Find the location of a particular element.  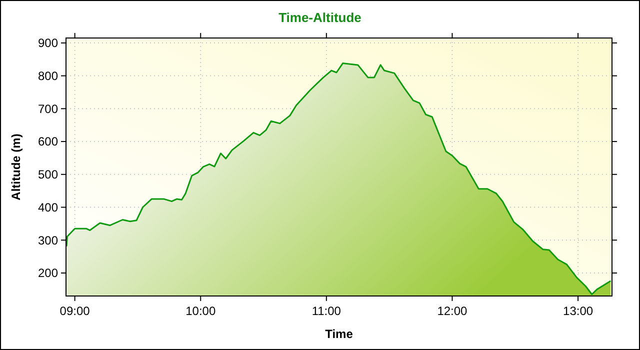

y-tick-label: 500 is located at coordinates (48, 175).